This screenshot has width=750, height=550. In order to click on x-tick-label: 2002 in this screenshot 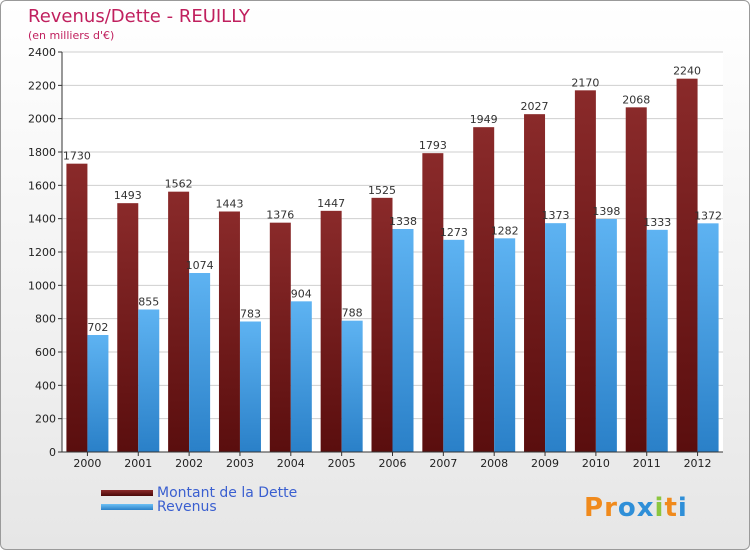, I will do `click(189, 463)`.